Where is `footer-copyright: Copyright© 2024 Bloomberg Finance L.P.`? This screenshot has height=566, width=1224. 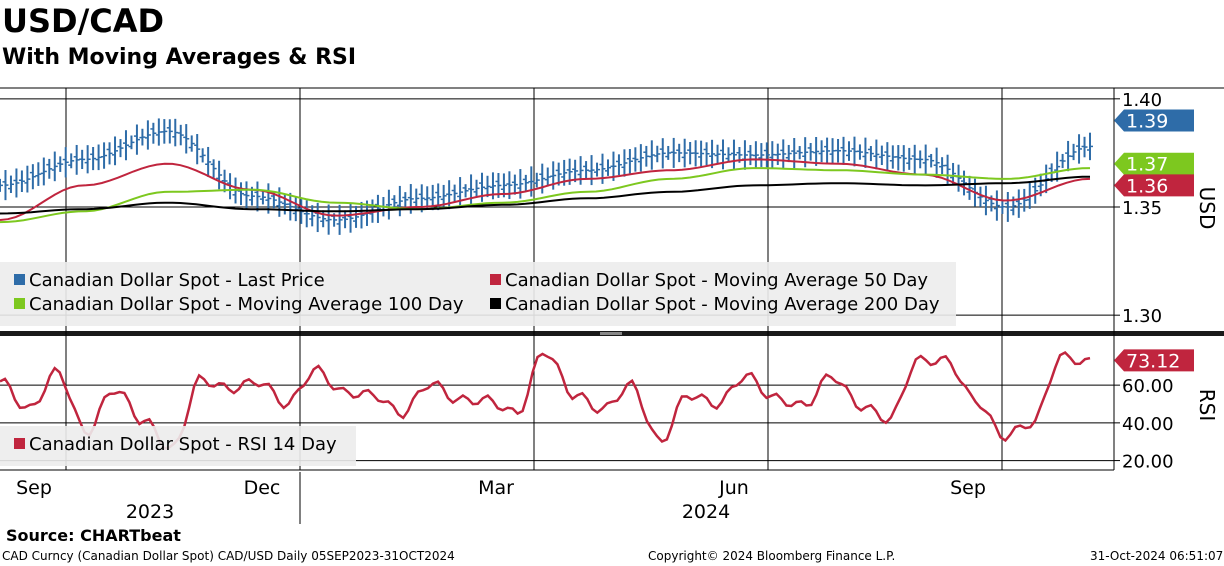 footer-copyright: Copyright© 2024 Bloomberg Finance L.P. is located at coordinates (772, 556).